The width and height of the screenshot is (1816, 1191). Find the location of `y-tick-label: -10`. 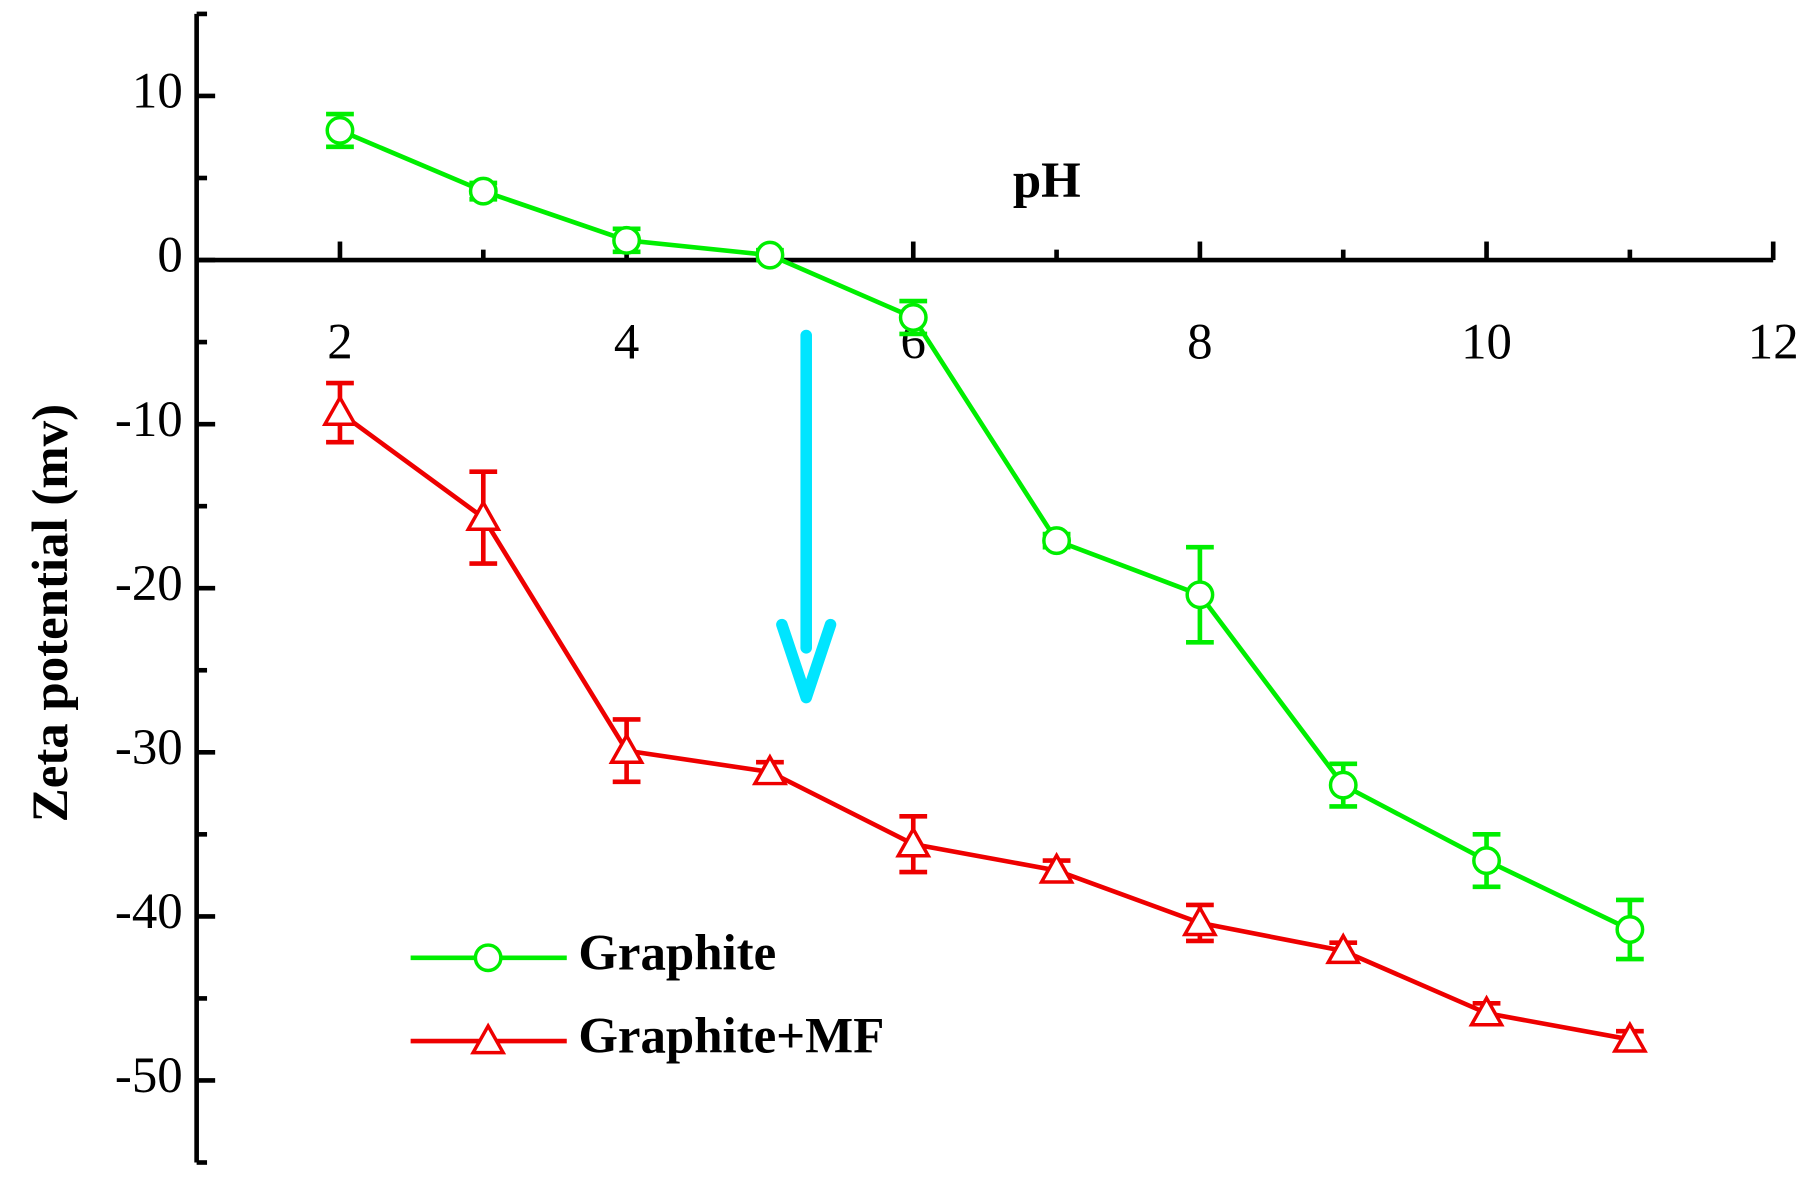

y-tick-label: -10 is located at coordinates (149, 420).